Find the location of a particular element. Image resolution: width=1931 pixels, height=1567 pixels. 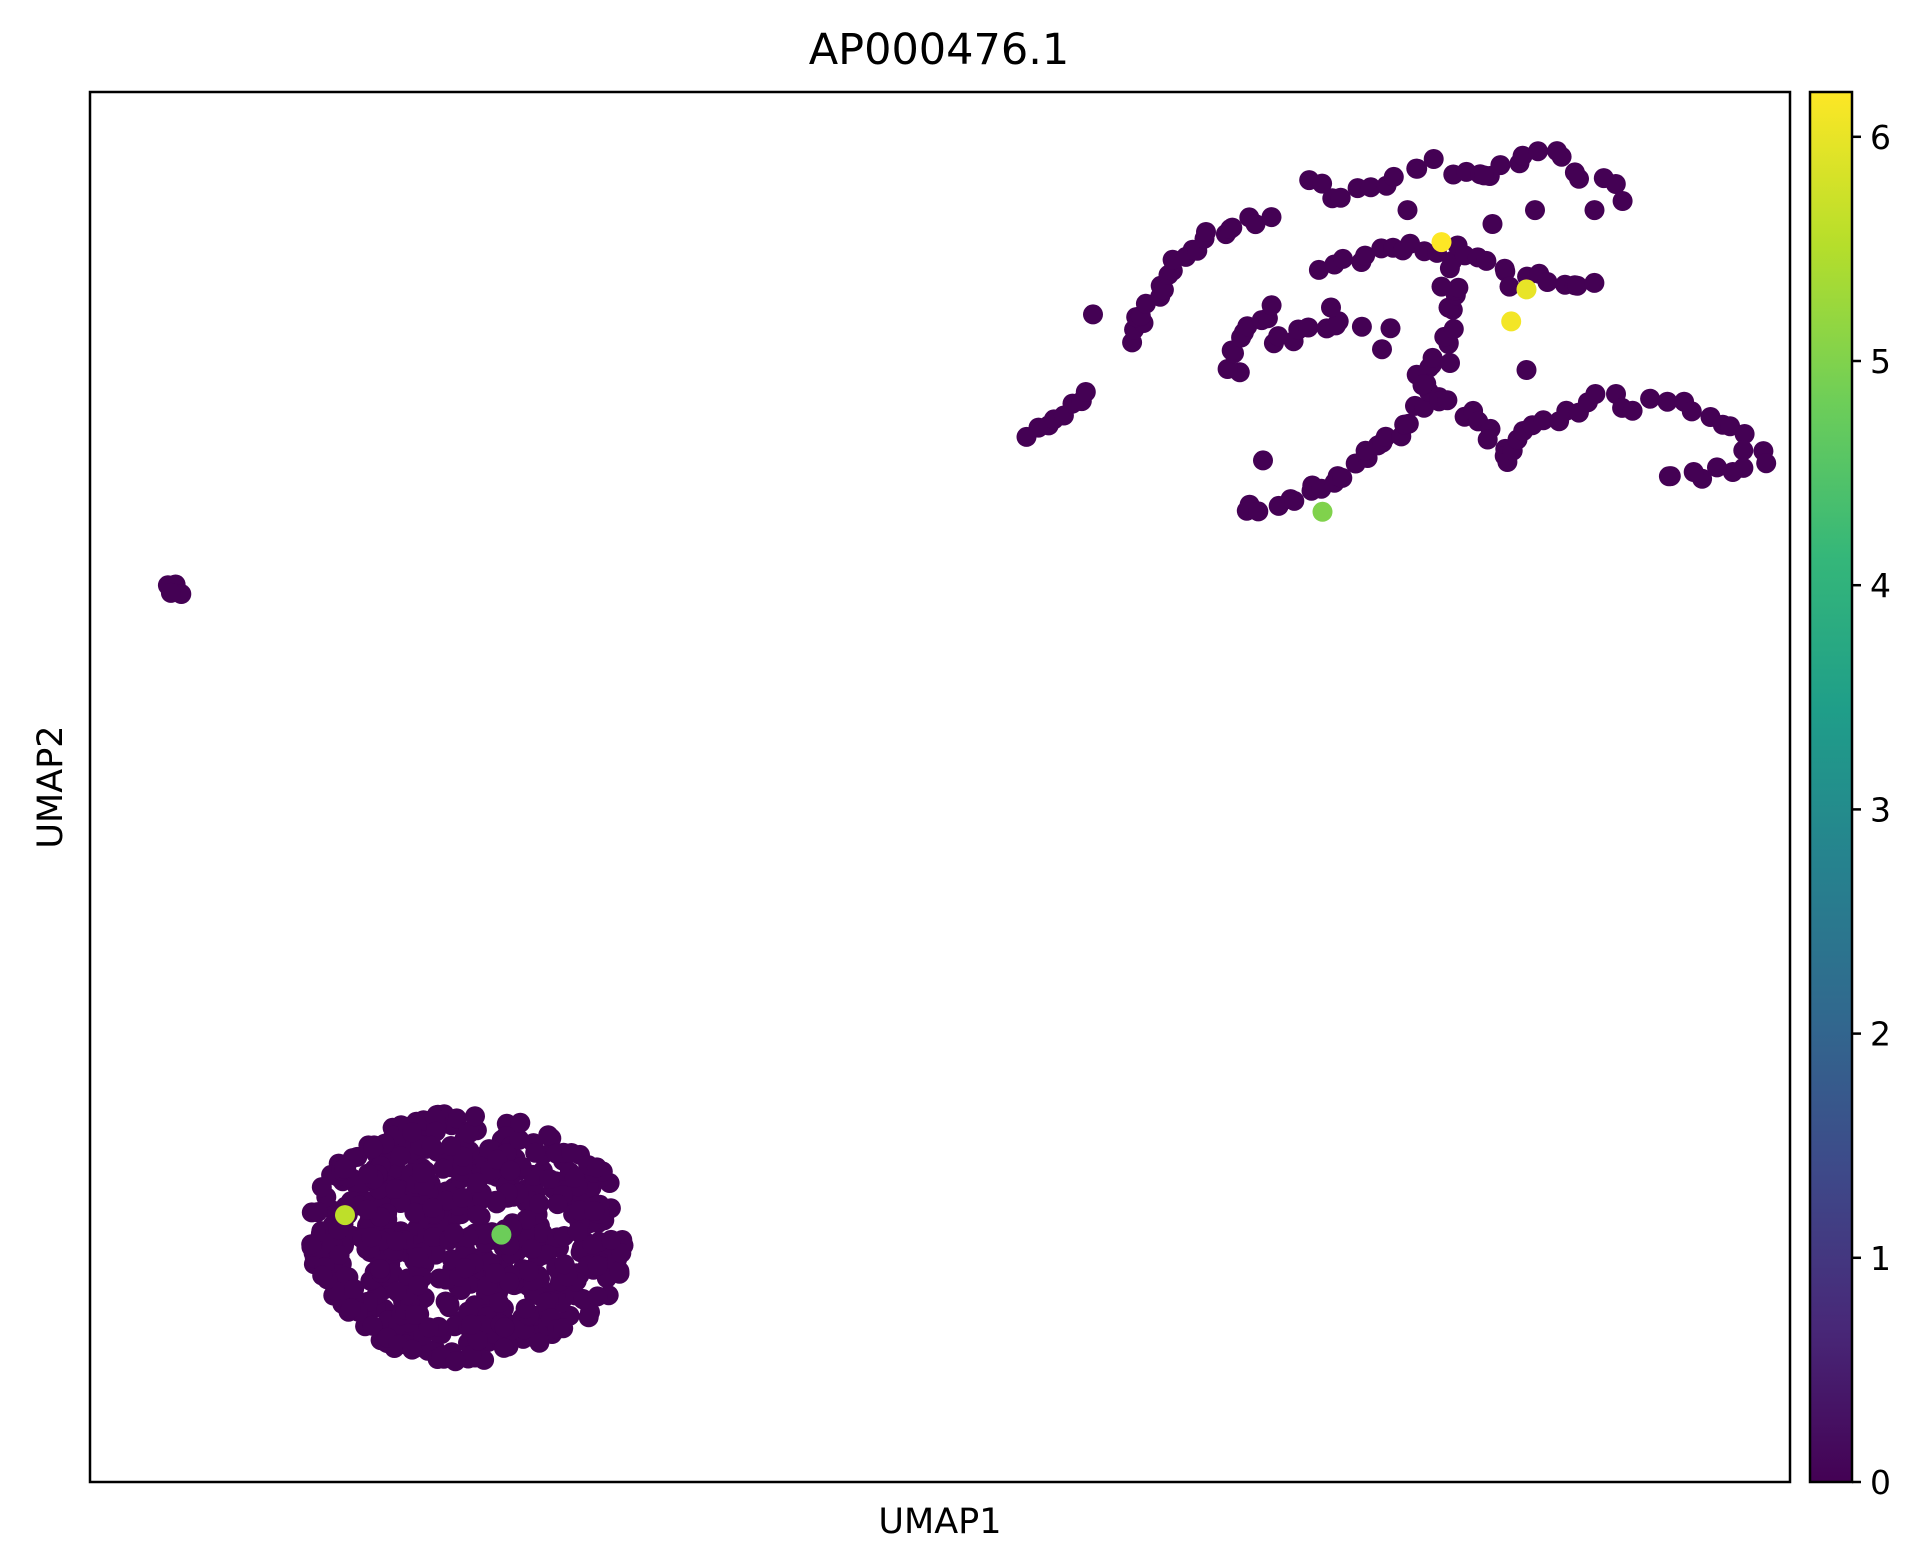

colorbar-tick-label: 4 is located at coordinates (1880, 585).